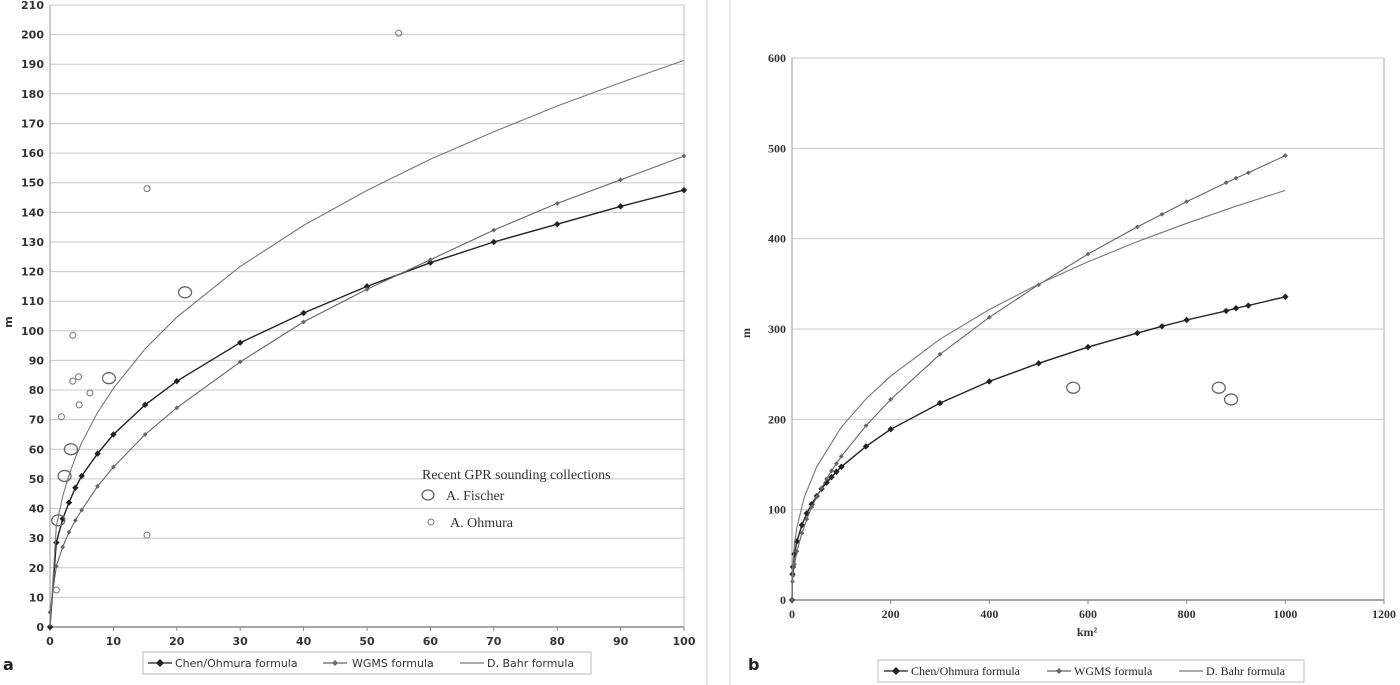 The image size is (1400, 685). What do you see at coordinates (367, 641) in the screenshot?
I see `x-tick-label: 50` at bounding box center [367, 641].